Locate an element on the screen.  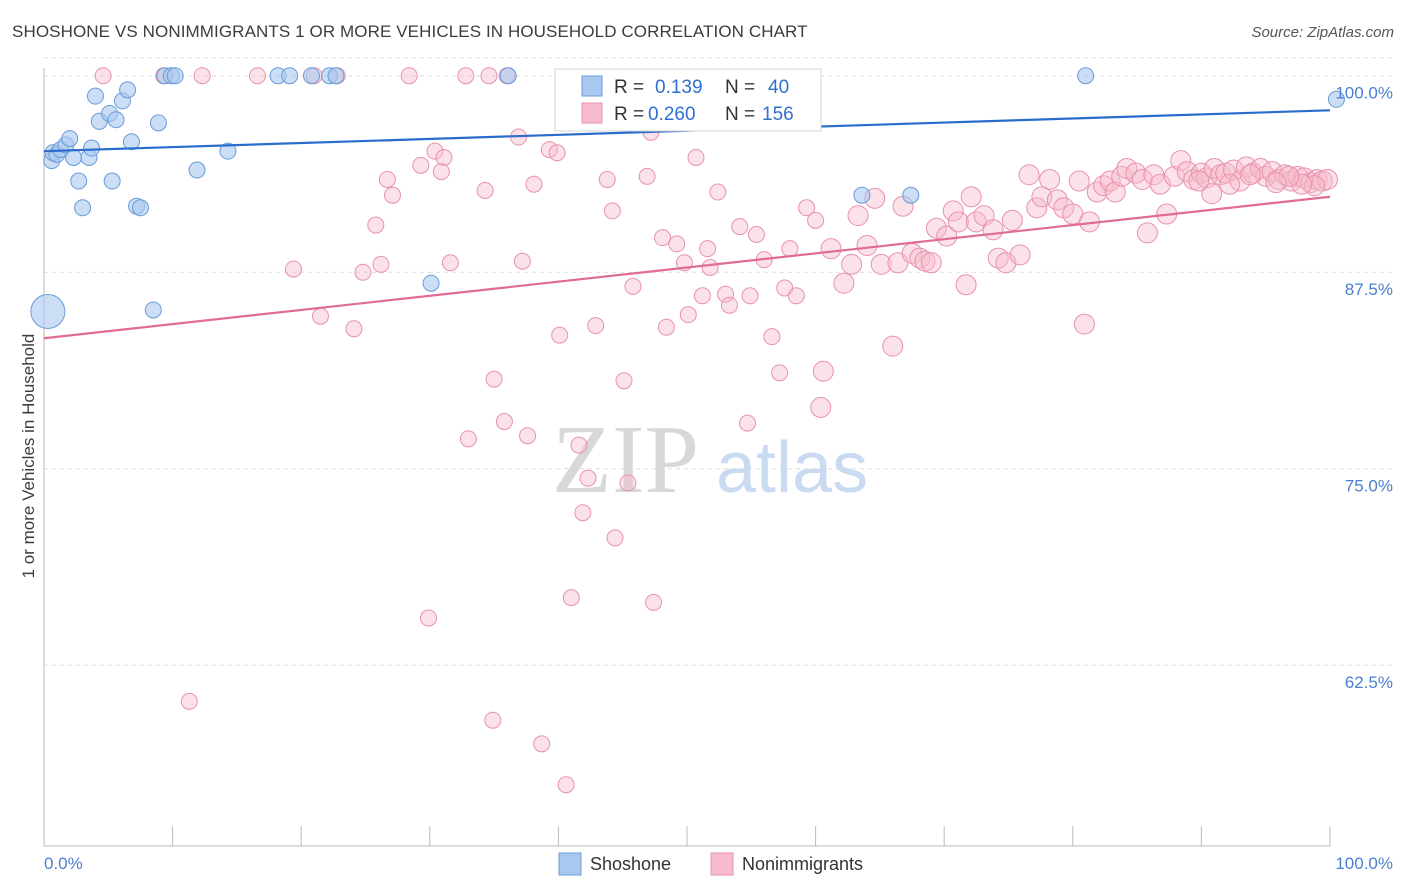
nonimmigrants-trend-line is located at coordinates (687, 267).